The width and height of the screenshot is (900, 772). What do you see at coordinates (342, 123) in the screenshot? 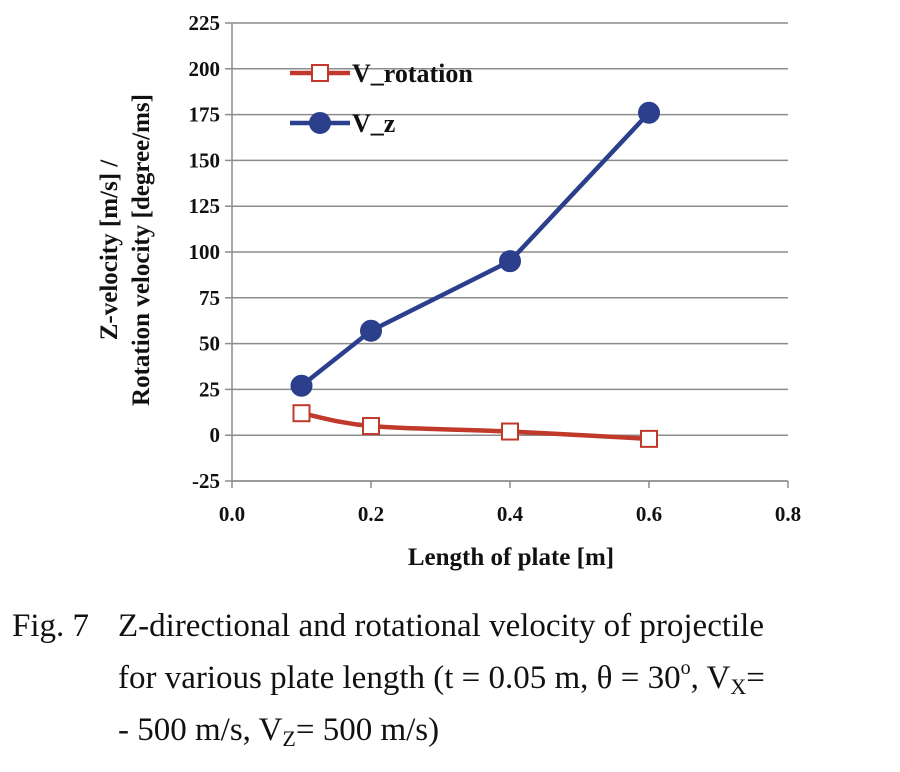
I see `legend-item-v-z: V_z` at bounding box center [342, 123].